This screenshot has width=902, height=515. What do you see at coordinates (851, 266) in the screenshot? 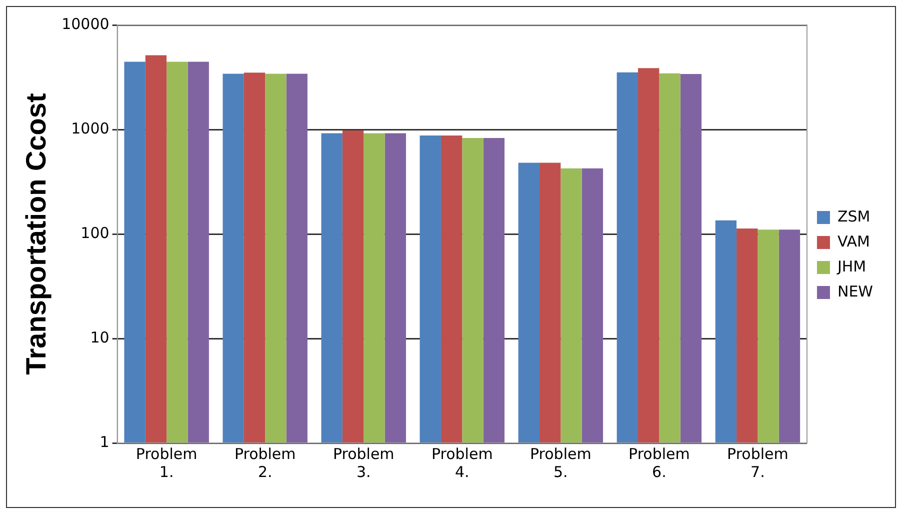
I see `legend-label: JHM` at bounding box center [851, 266].